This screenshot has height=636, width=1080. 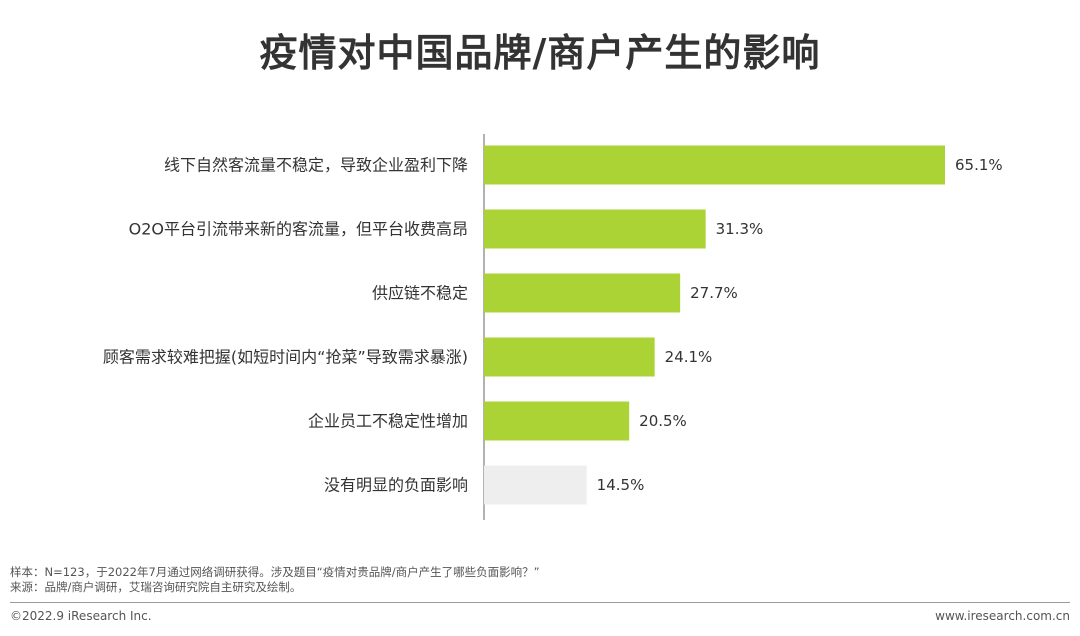 I want to click on value-label: 27.7%, so click(x=714, y=293).